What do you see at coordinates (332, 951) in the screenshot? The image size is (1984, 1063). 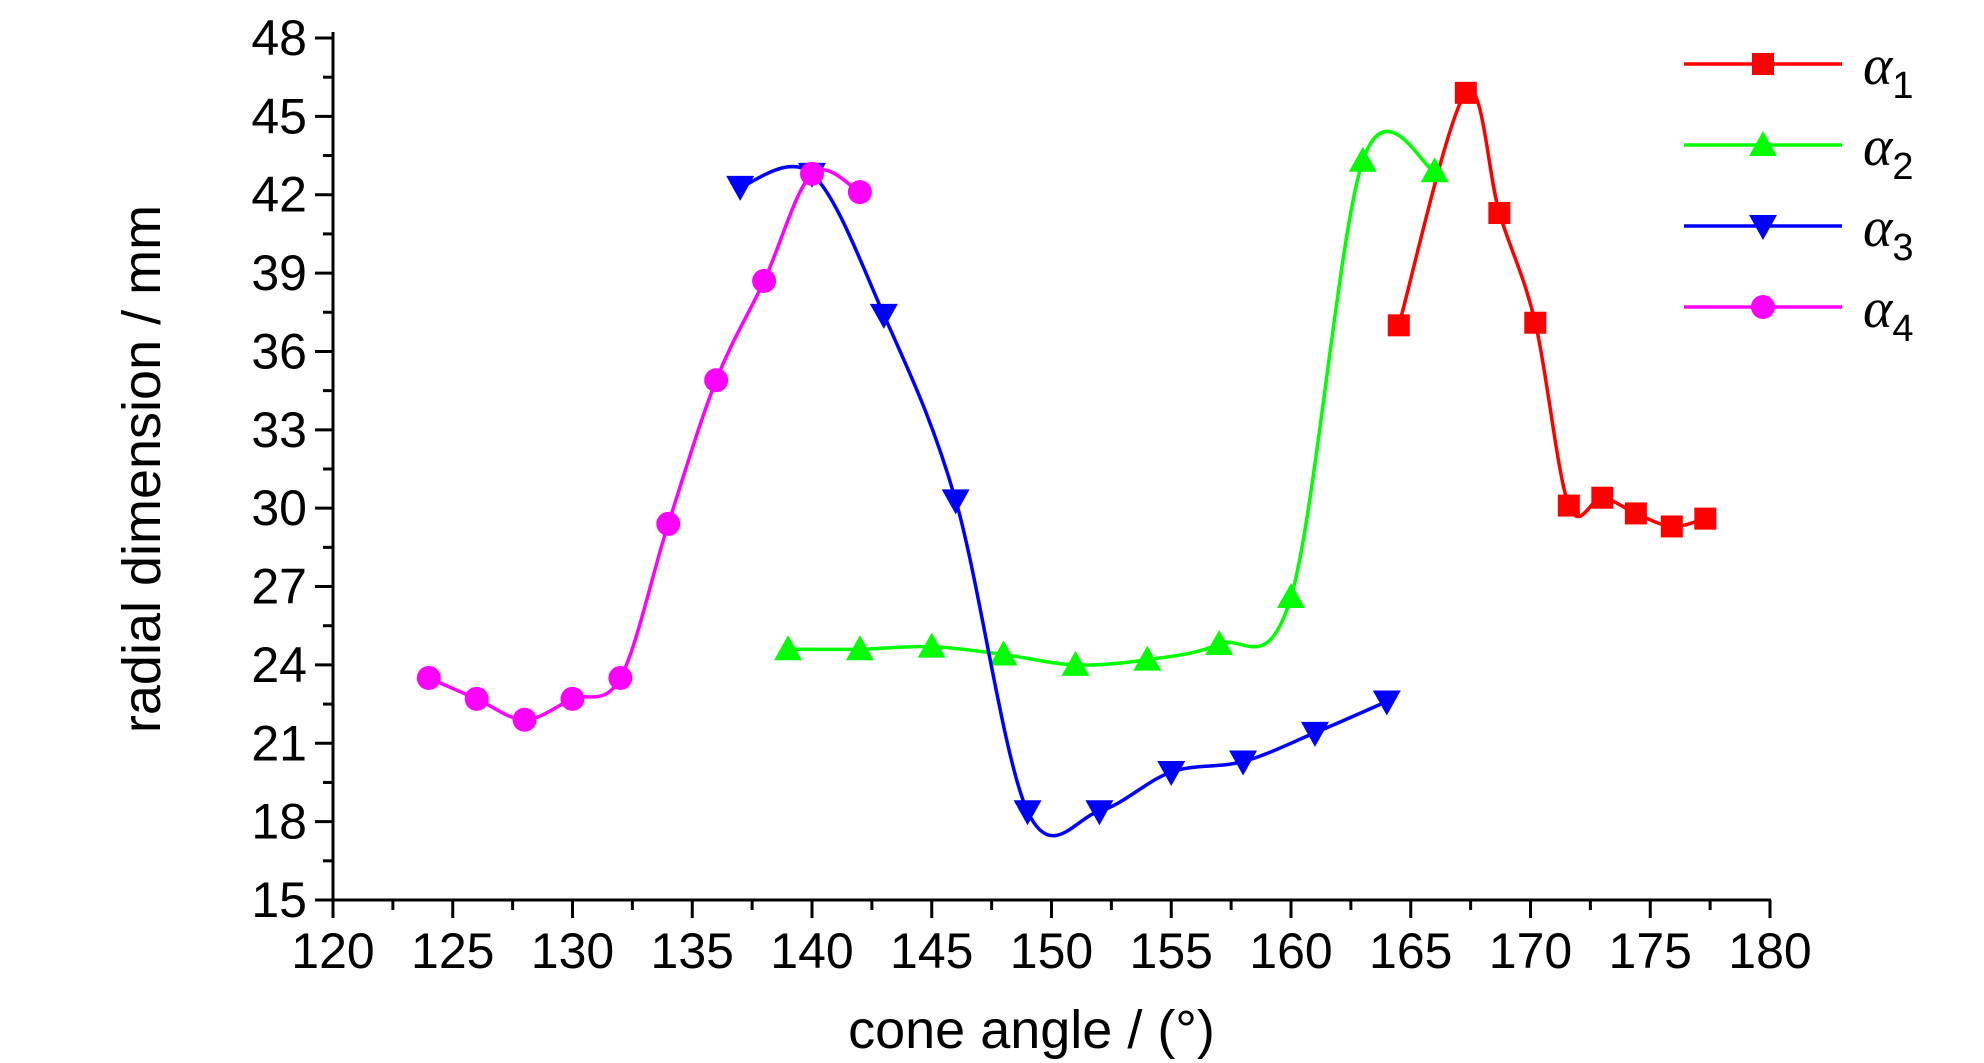 I see `x-tick-label: 120` at bounding box center [332, 951].